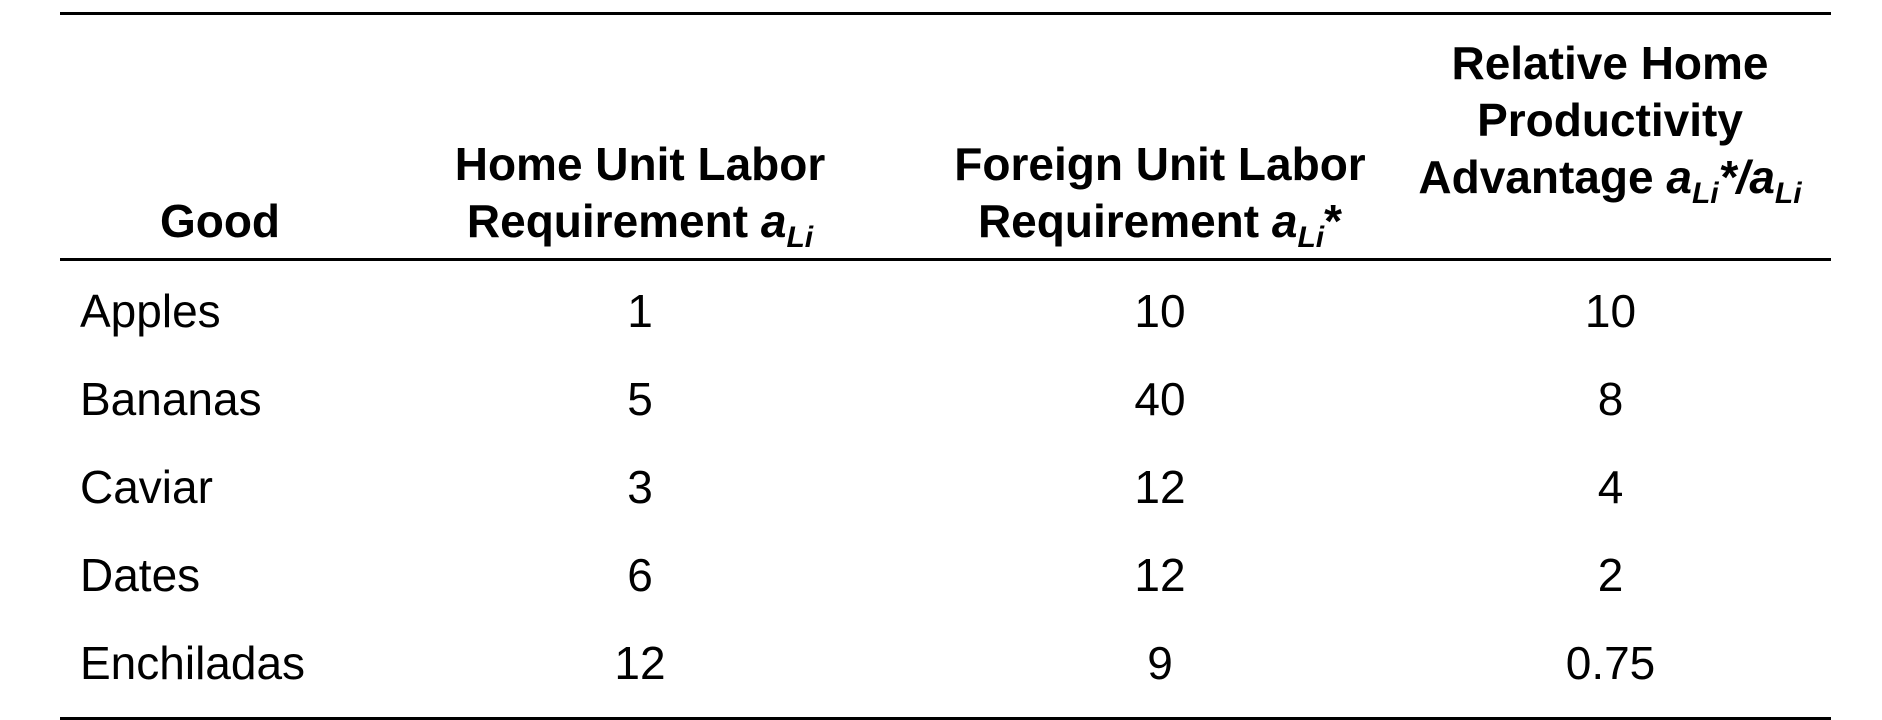  I want to click on header-foreign-unit-labor: Foreign Unit Labor Requirement aLi*, so click(1160, 196).